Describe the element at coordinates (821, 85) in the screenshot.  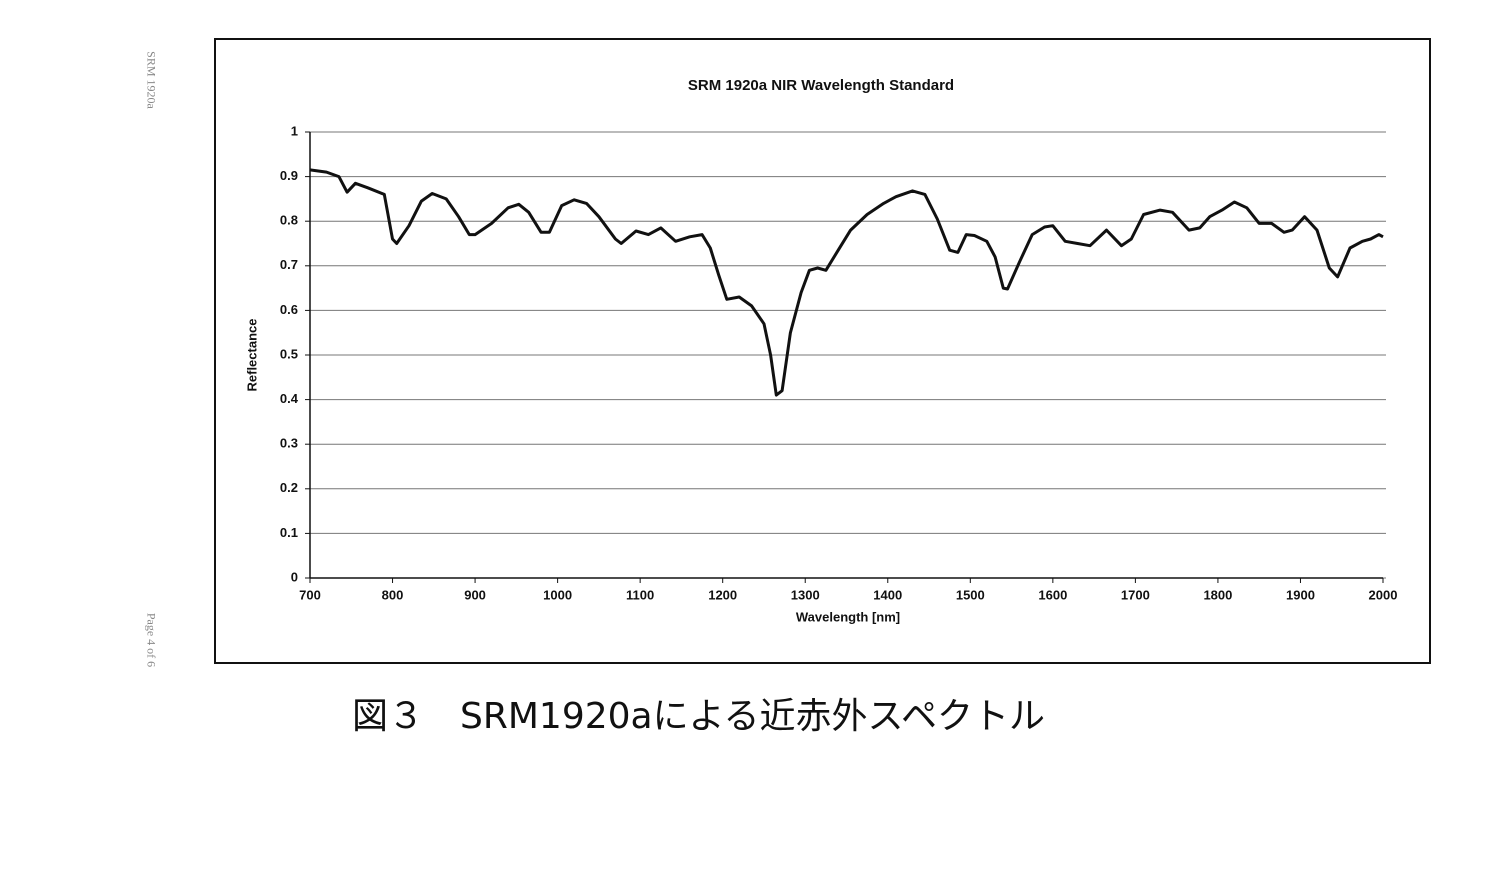
I see `chart-title: SRM 1920a NIR Wavelength Standard` at that location.